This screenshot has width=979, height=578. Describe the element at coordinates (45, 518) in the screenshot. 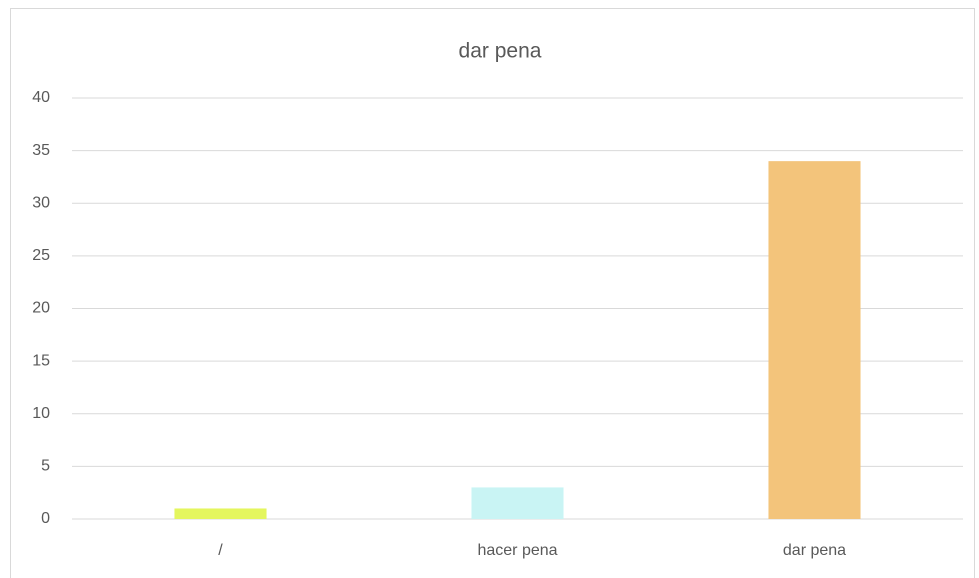

I see `y-tick-label: 0` at that location.